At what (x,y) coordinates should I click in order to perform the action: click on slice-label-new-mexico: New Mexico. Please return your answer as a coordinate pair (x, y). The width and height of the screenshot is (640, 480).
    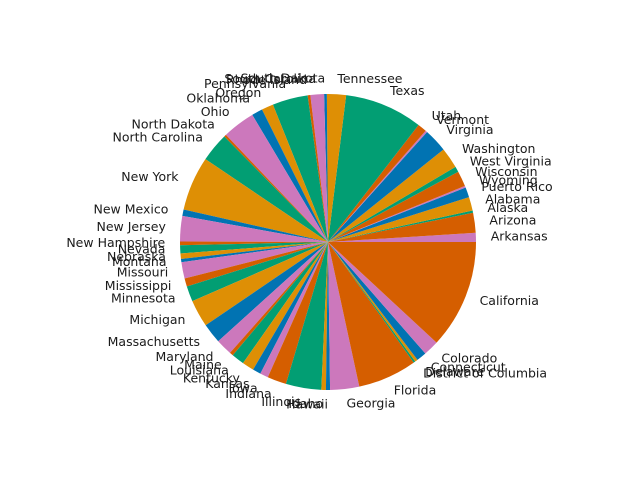
    Looking at the image, I should click on (131, 208).